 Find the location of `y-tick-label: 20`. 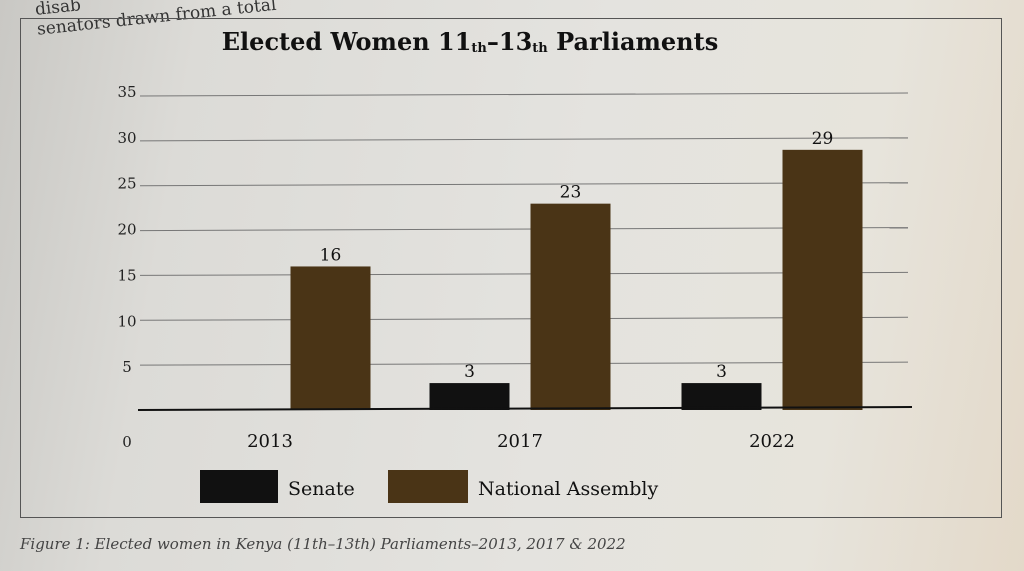

y-tick-label: 20 is located at coordinates (126, 230).